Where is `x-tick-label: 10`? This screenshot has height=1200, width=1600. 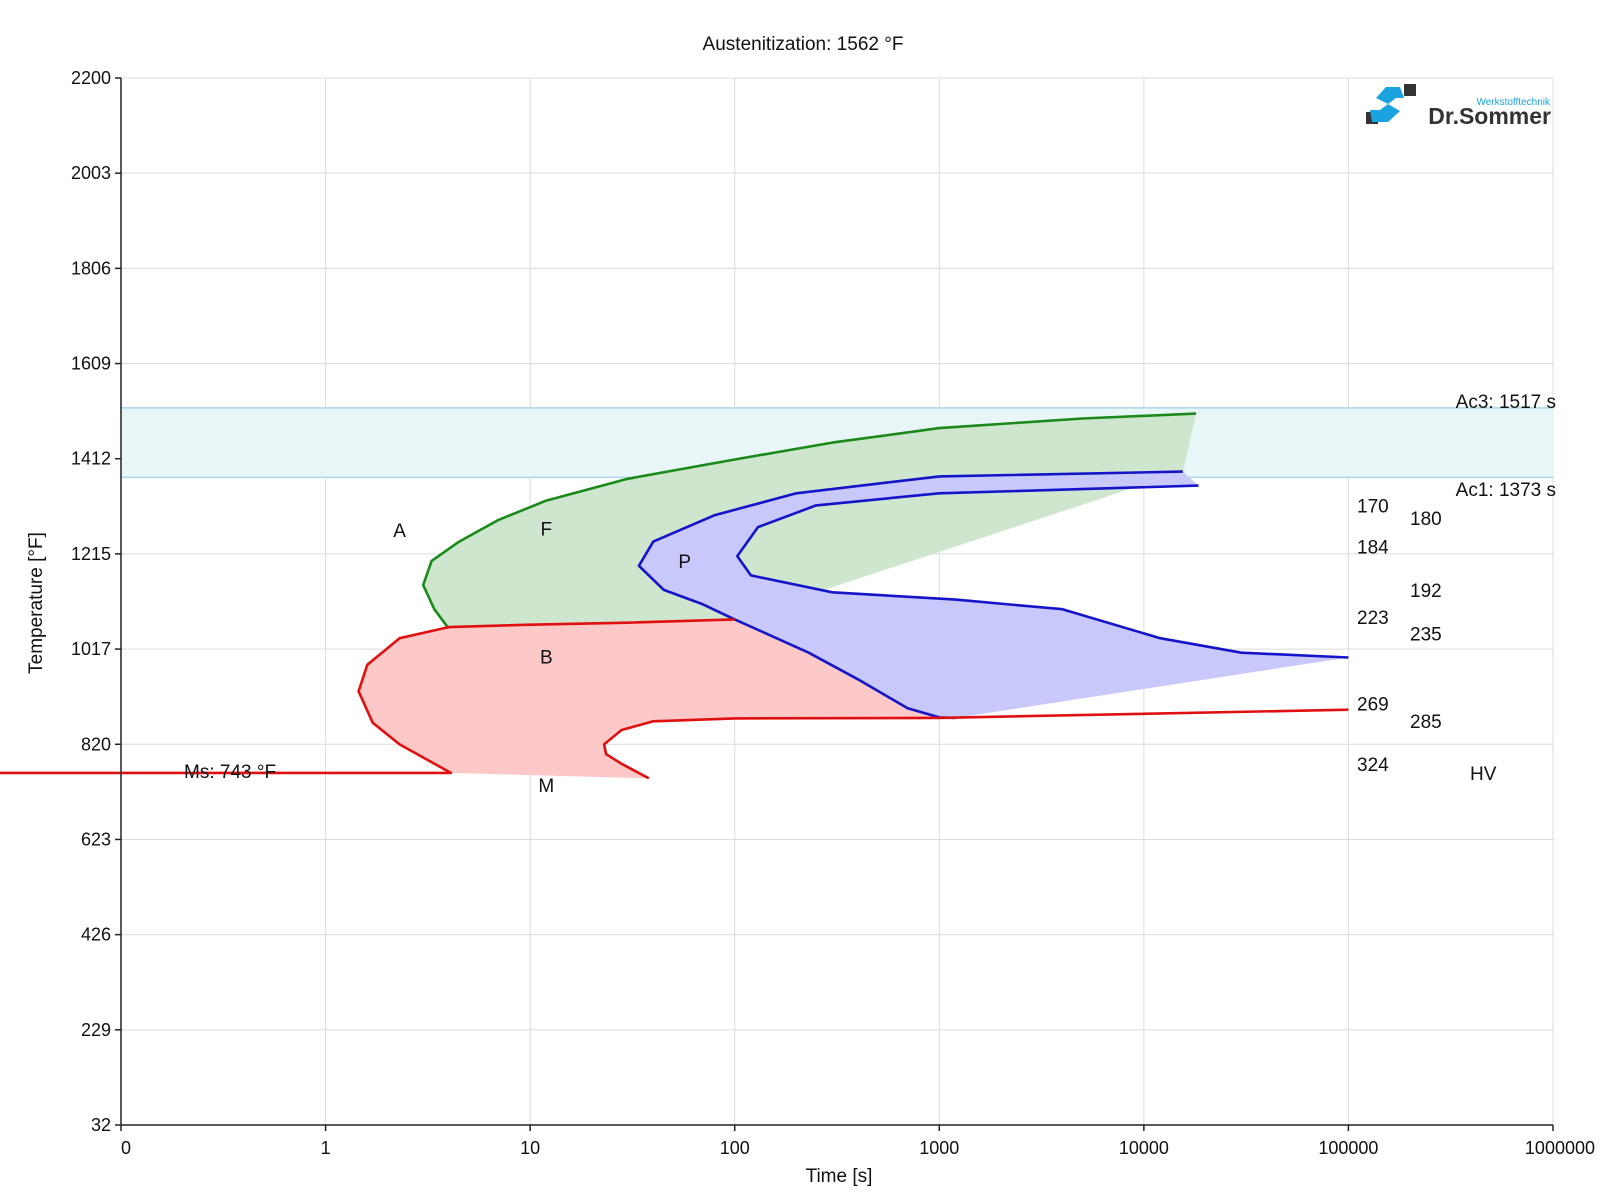 x-tick-label: 10 is located at coordinates (530, 1148).